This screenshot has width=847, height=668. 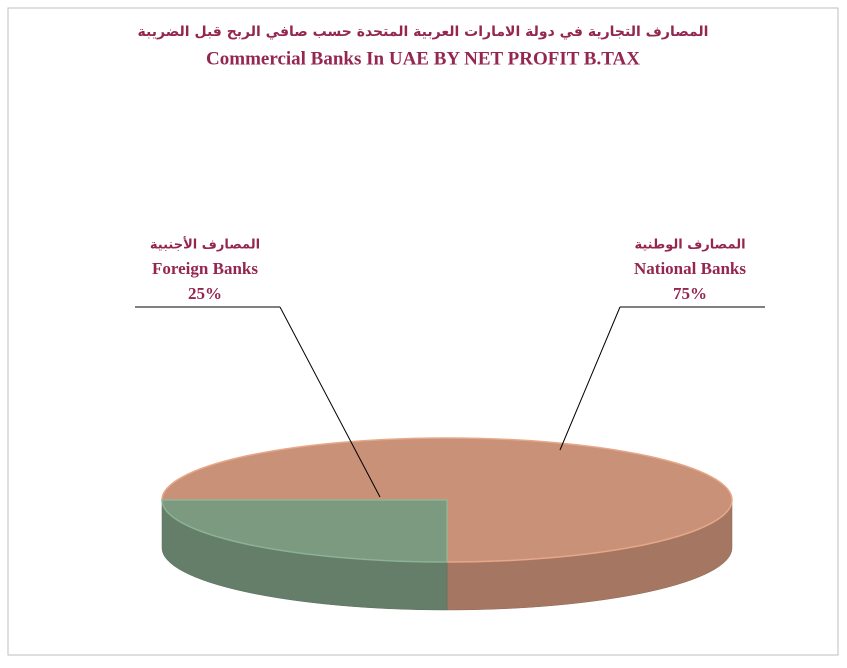 What do you see at coordinates (205, 244) in the screenshot?
I see `label-ar: المصارف الأجنبية` at bounding box center [205, 244].